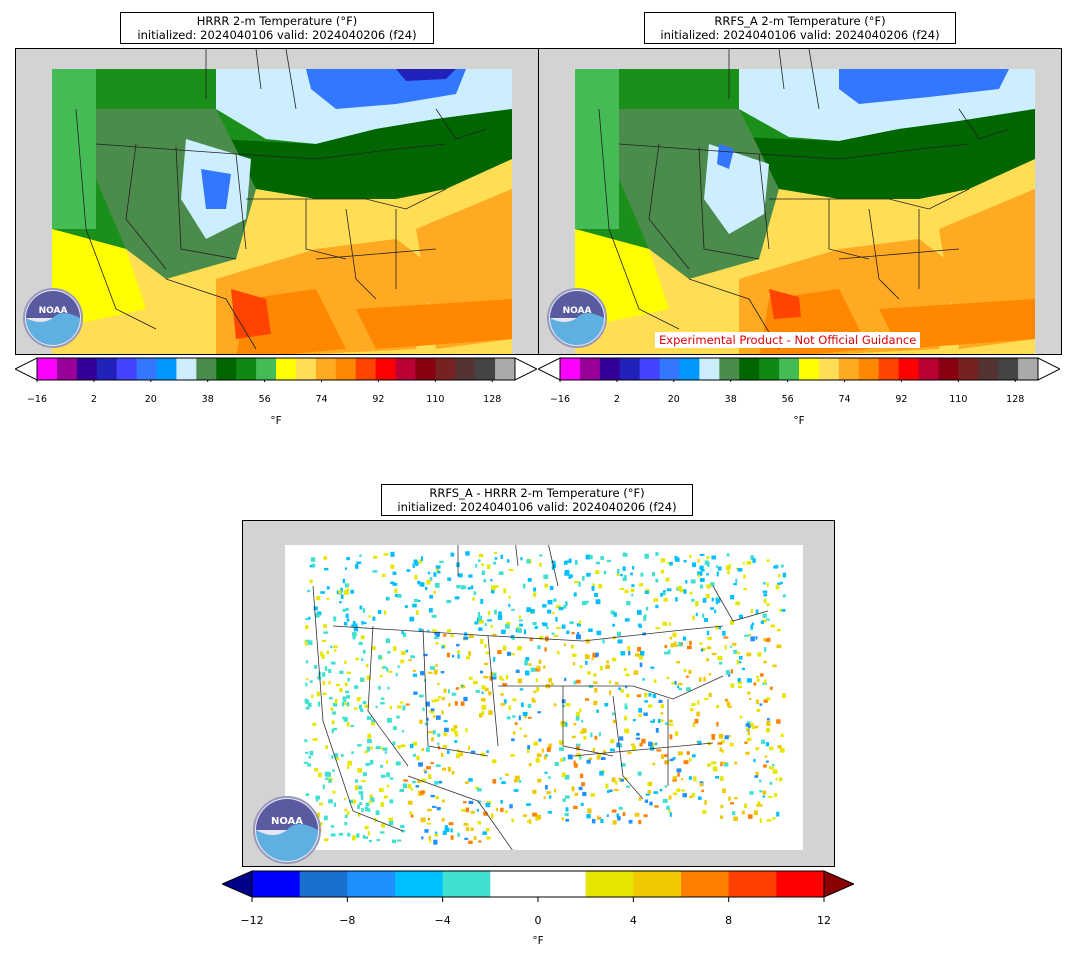 The height and width of the screenshot is (963, 1076). What do you see at coordinates (824, 920) in the screenshot?
I see `diff-tick-label: 12` at bounding box center [824, 920].